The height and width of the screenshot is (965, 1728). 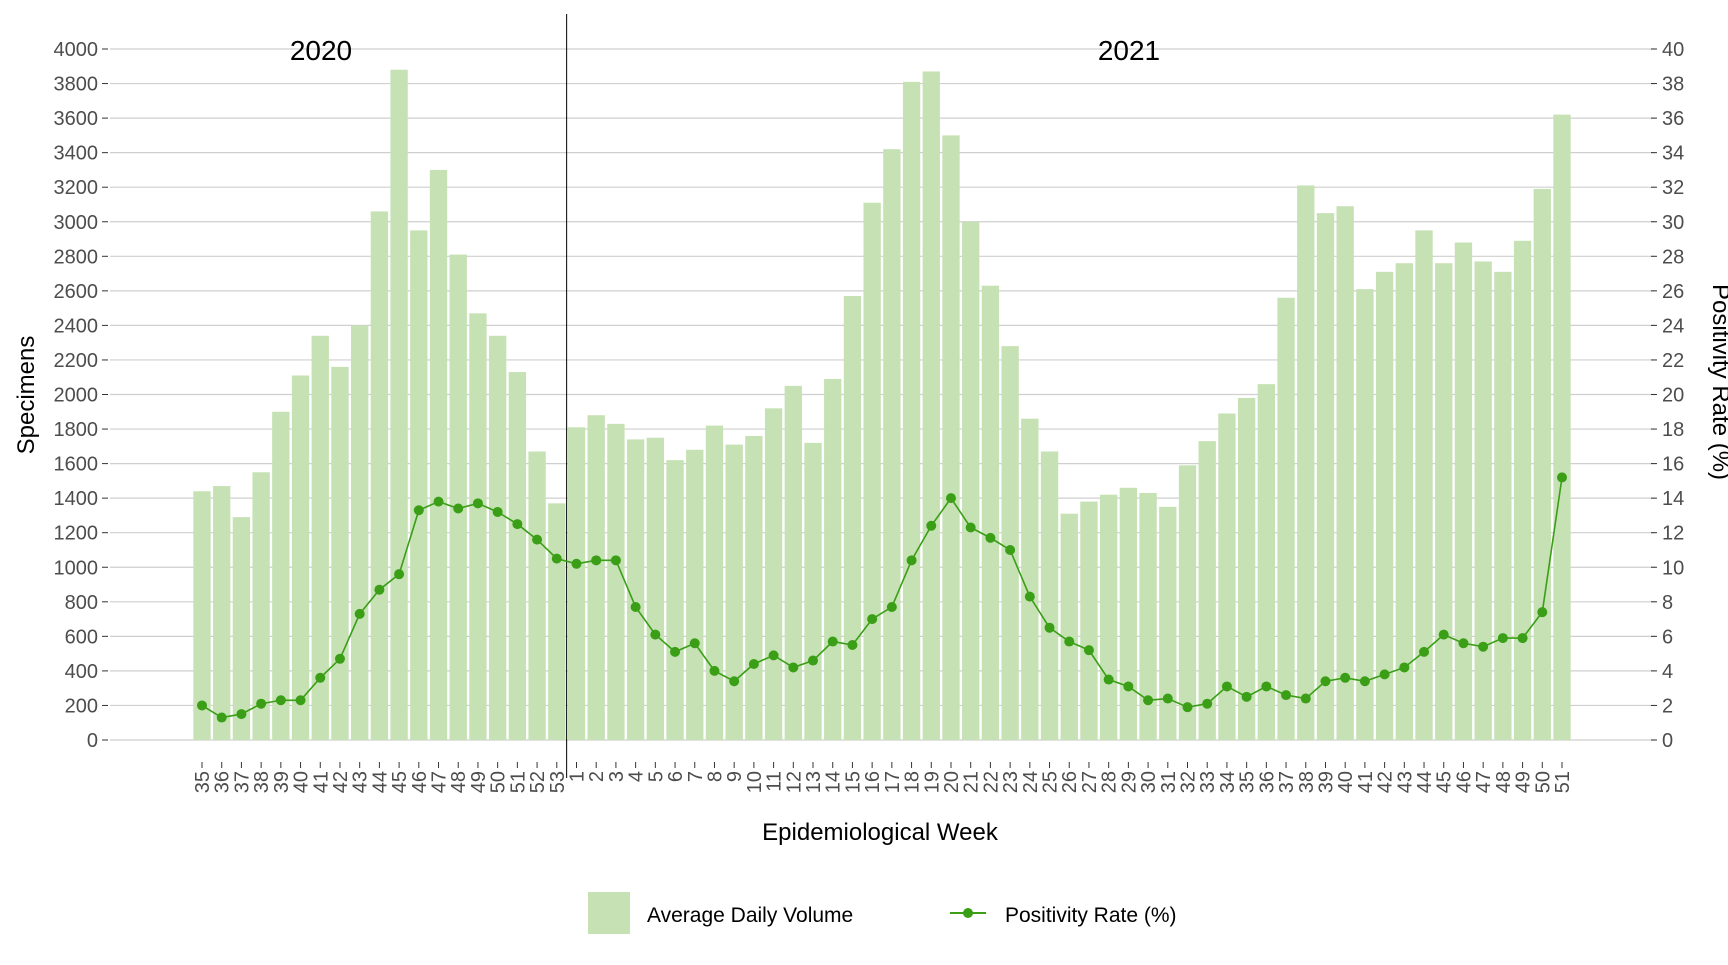 What do you see at coordinates (1287, 782) in the screenshot?
I see `x-tick-label: 37` at bounding box center [1287, 782].